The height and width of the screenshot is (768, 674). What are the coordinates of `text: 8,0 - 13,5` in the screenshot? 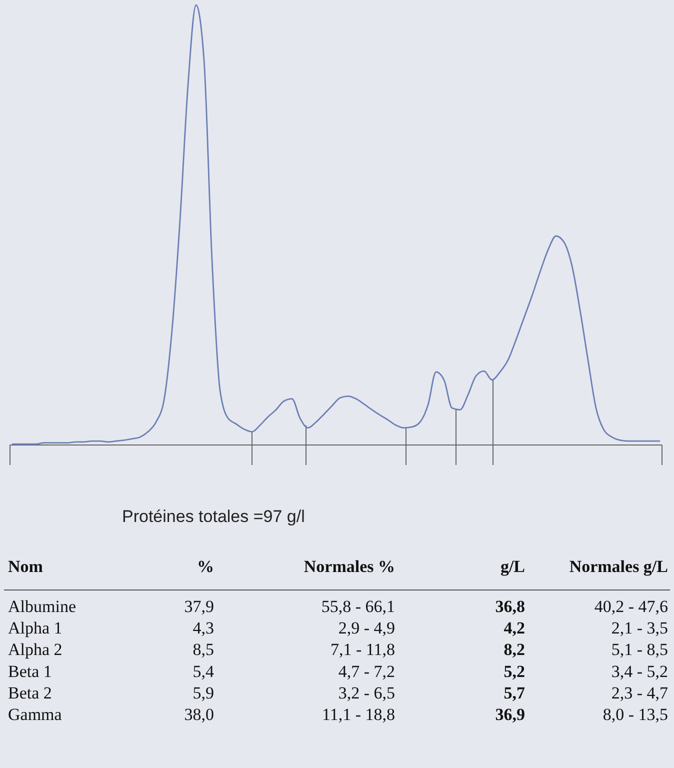 It's located at (635, 714).